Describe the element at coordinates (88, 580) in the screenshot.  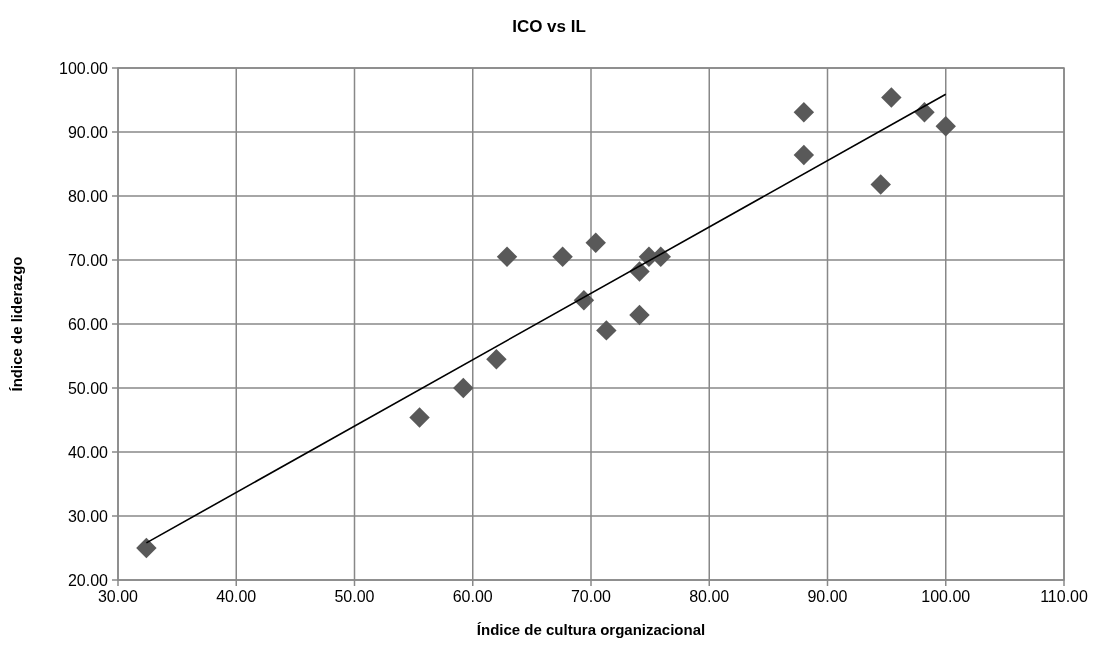
I see `y-tick-label: 20.00` at that location.